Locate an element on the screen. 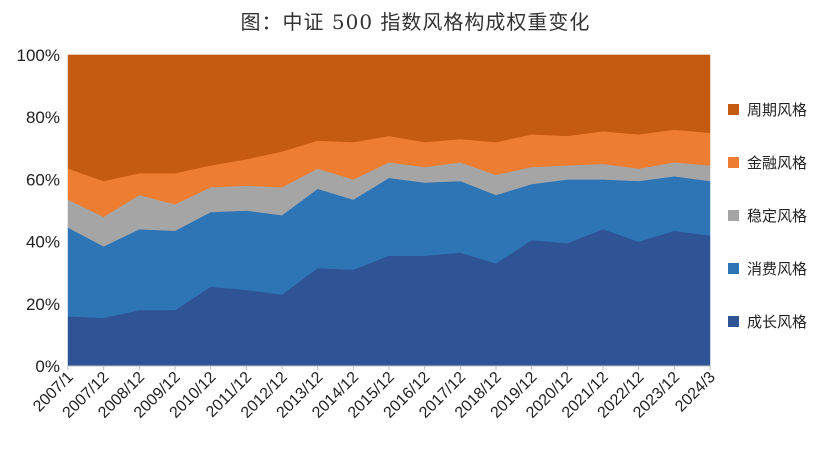  legend-label: 消费风格 is located at coordinates (777, 268).